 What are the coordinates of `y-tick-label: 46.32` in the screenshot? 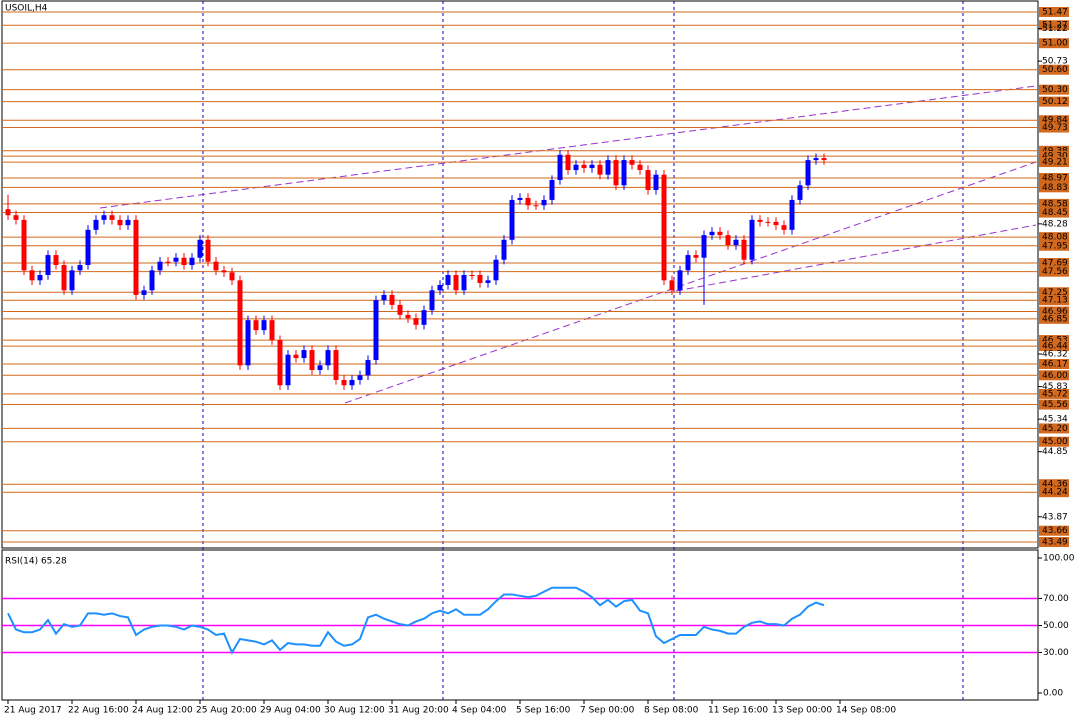 It's located at (1055, 355).